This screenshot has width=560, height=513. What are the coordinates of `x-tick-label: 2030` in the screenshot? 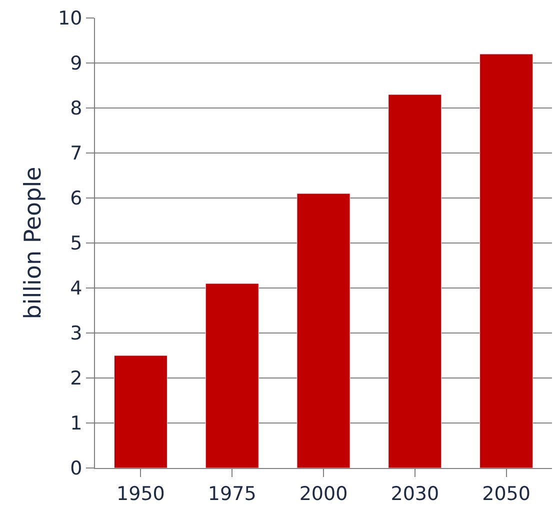 It's located at (415, 493).